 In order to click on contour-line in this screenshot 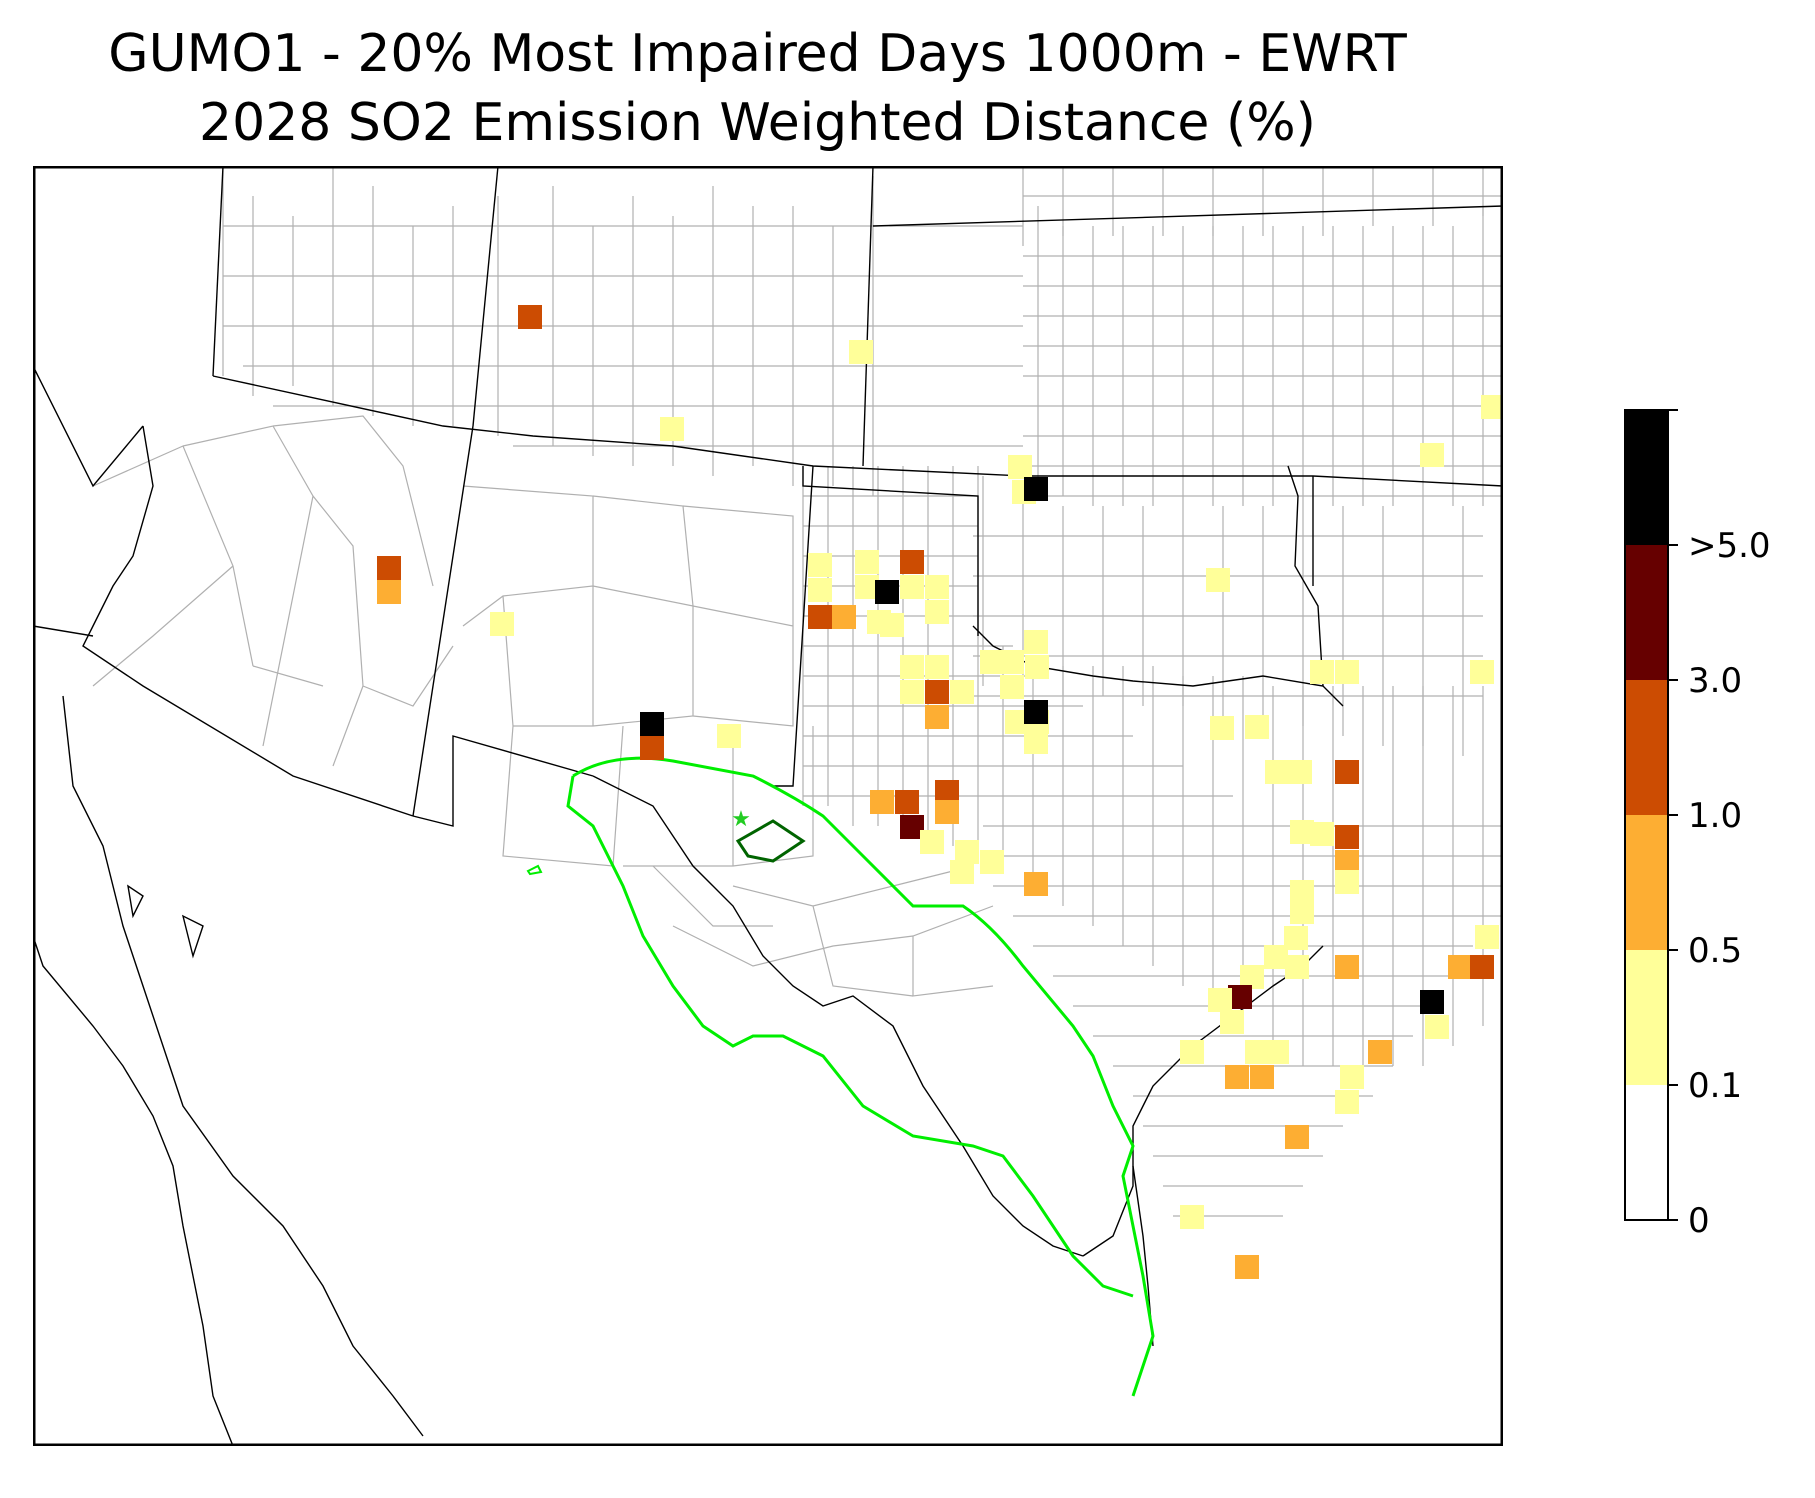, I will do `click(863, 1076)`.